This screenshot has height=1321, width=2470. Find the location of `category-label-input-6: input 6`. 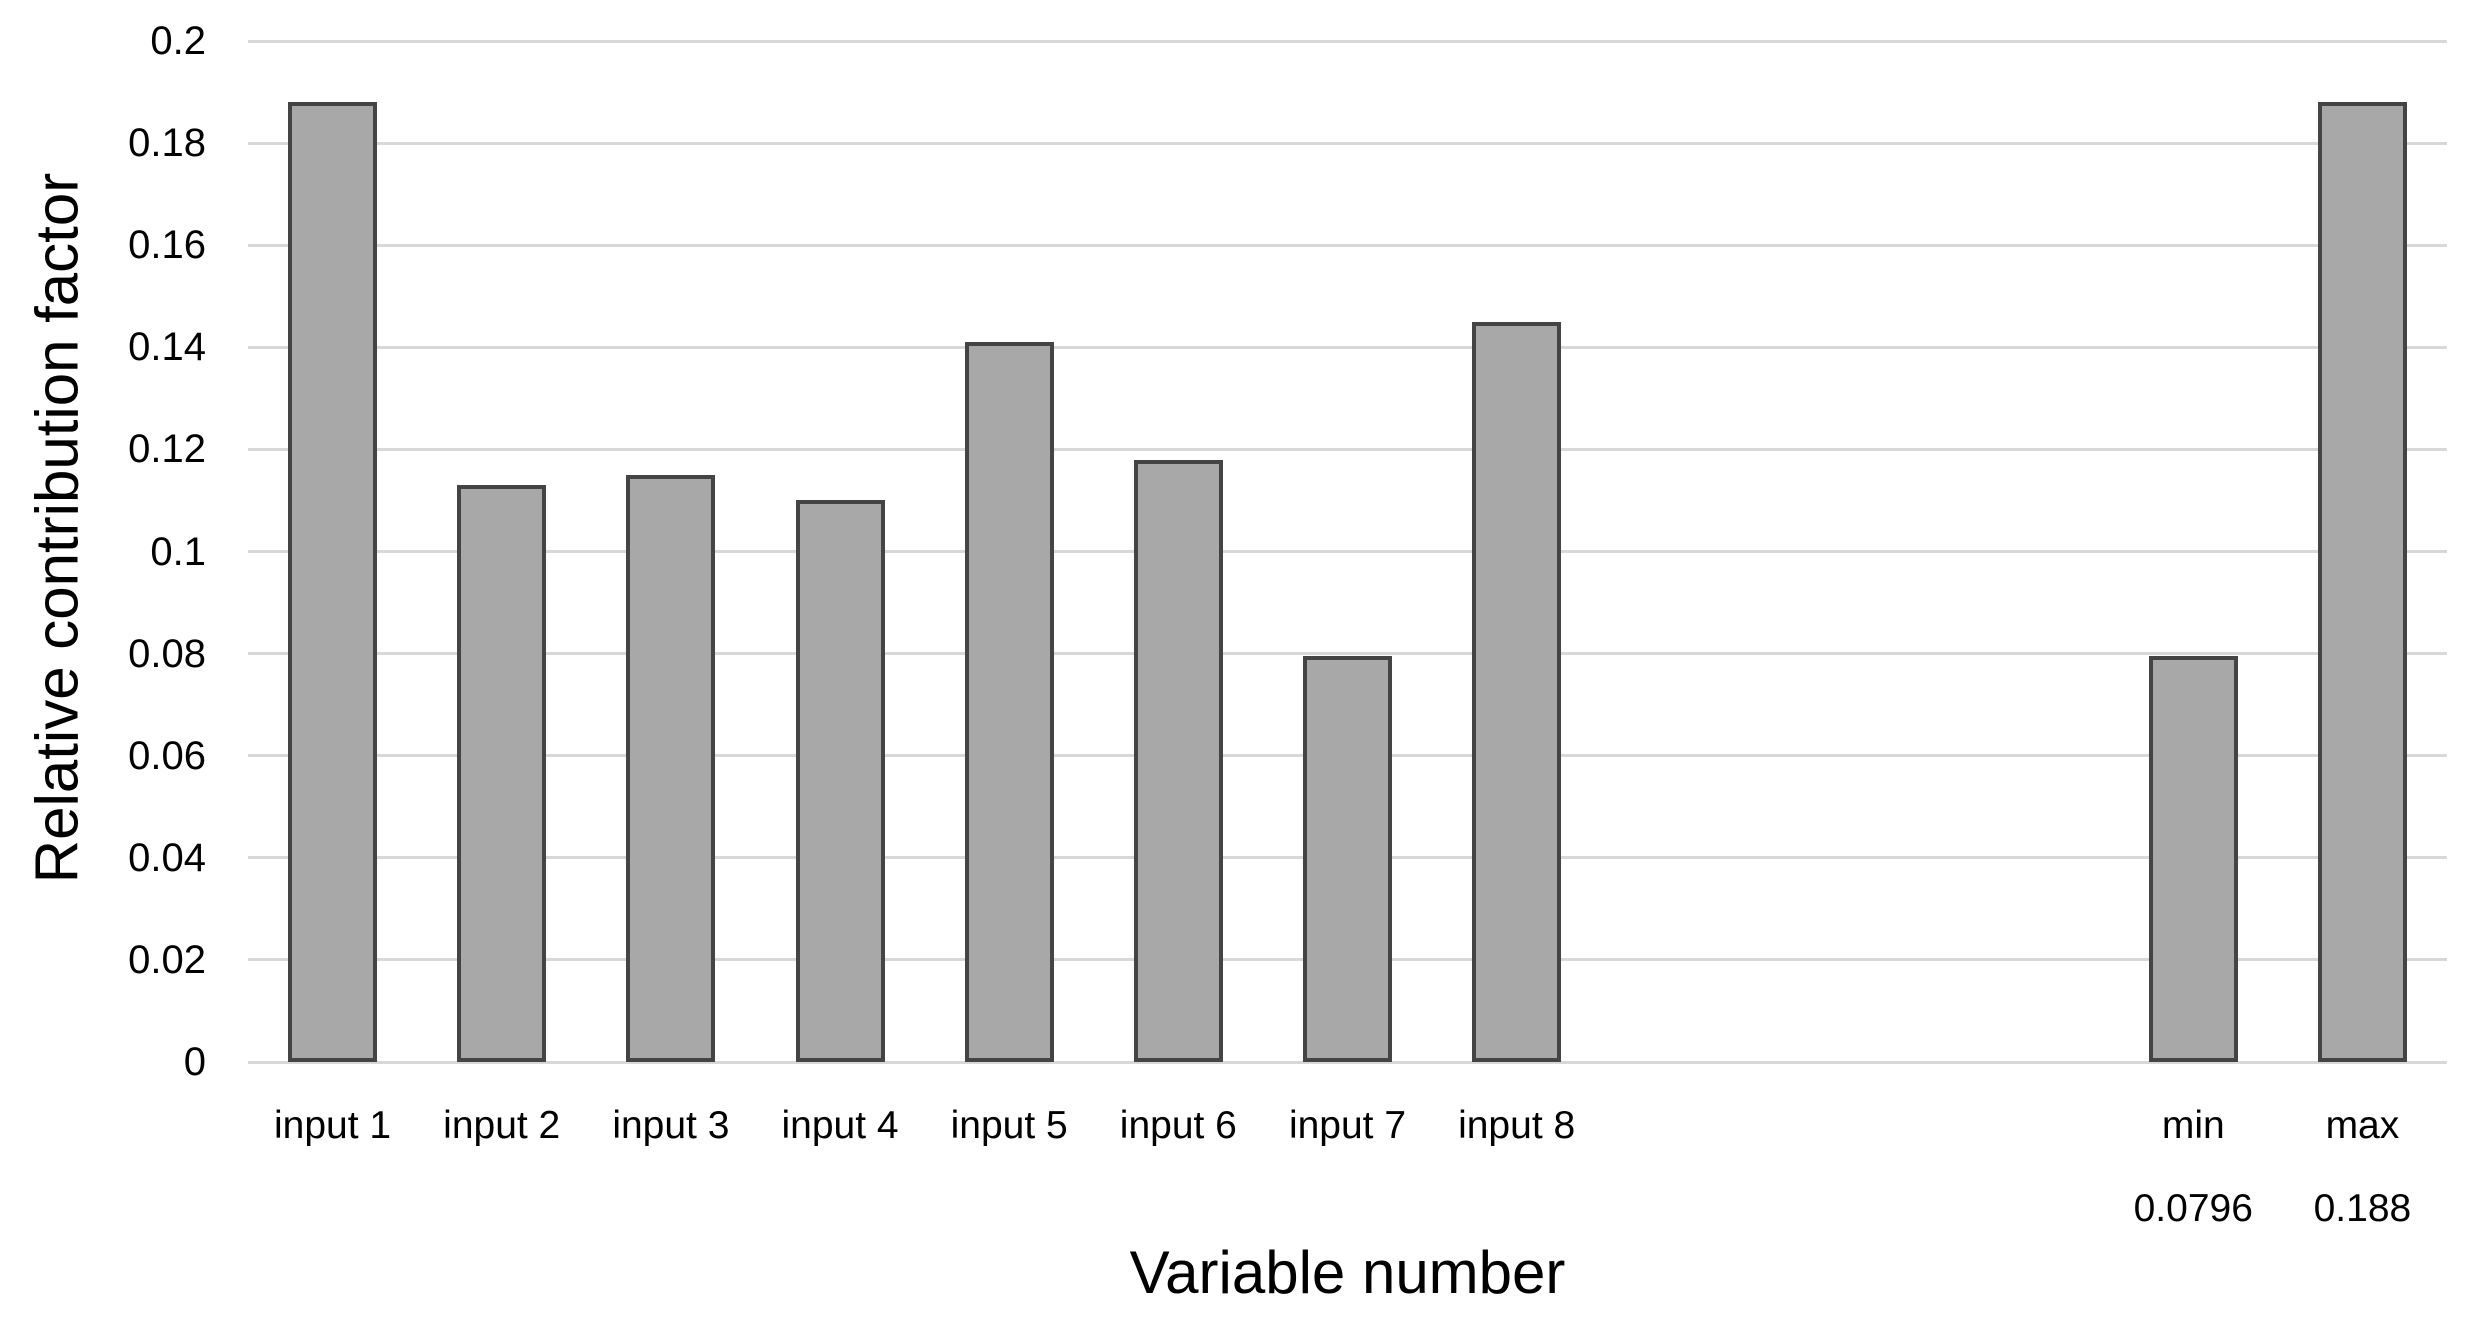

category-label-input-6: input 6 is located at coordinates (1178, 1125).